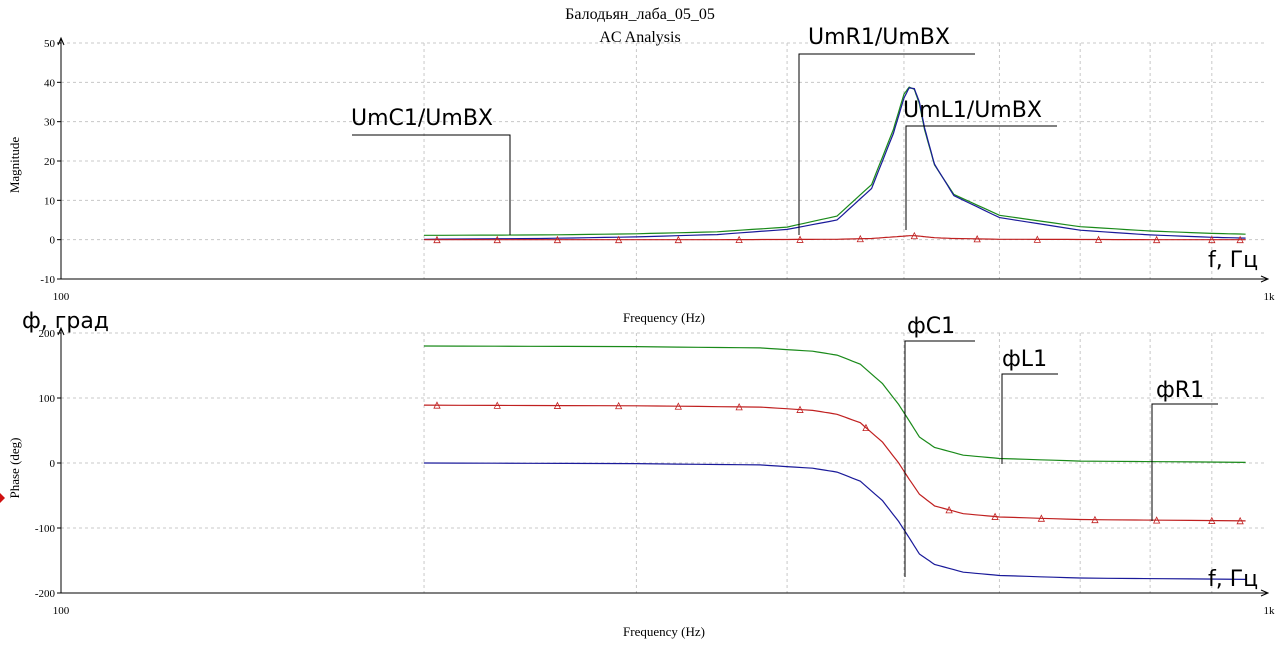  I want to click on y-tick-label: 100, so click(47, 399).